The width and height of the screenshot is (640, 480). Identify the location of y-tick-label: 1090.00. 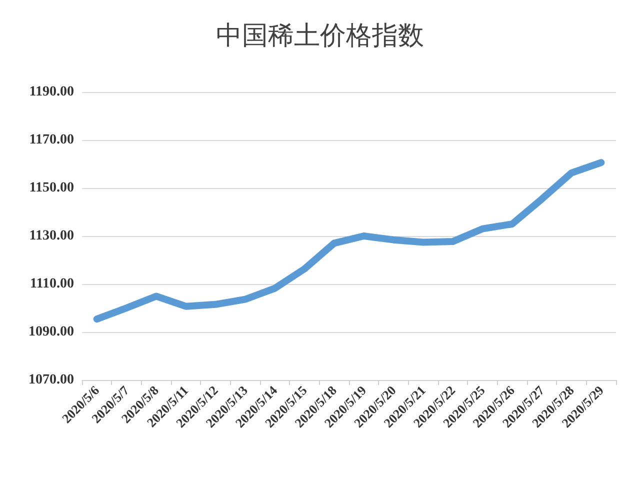
(51, 332).